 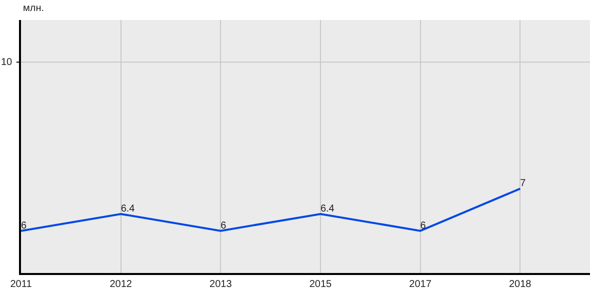 I want to click on x-tick-label: 2015, so click(x=320, y=284).